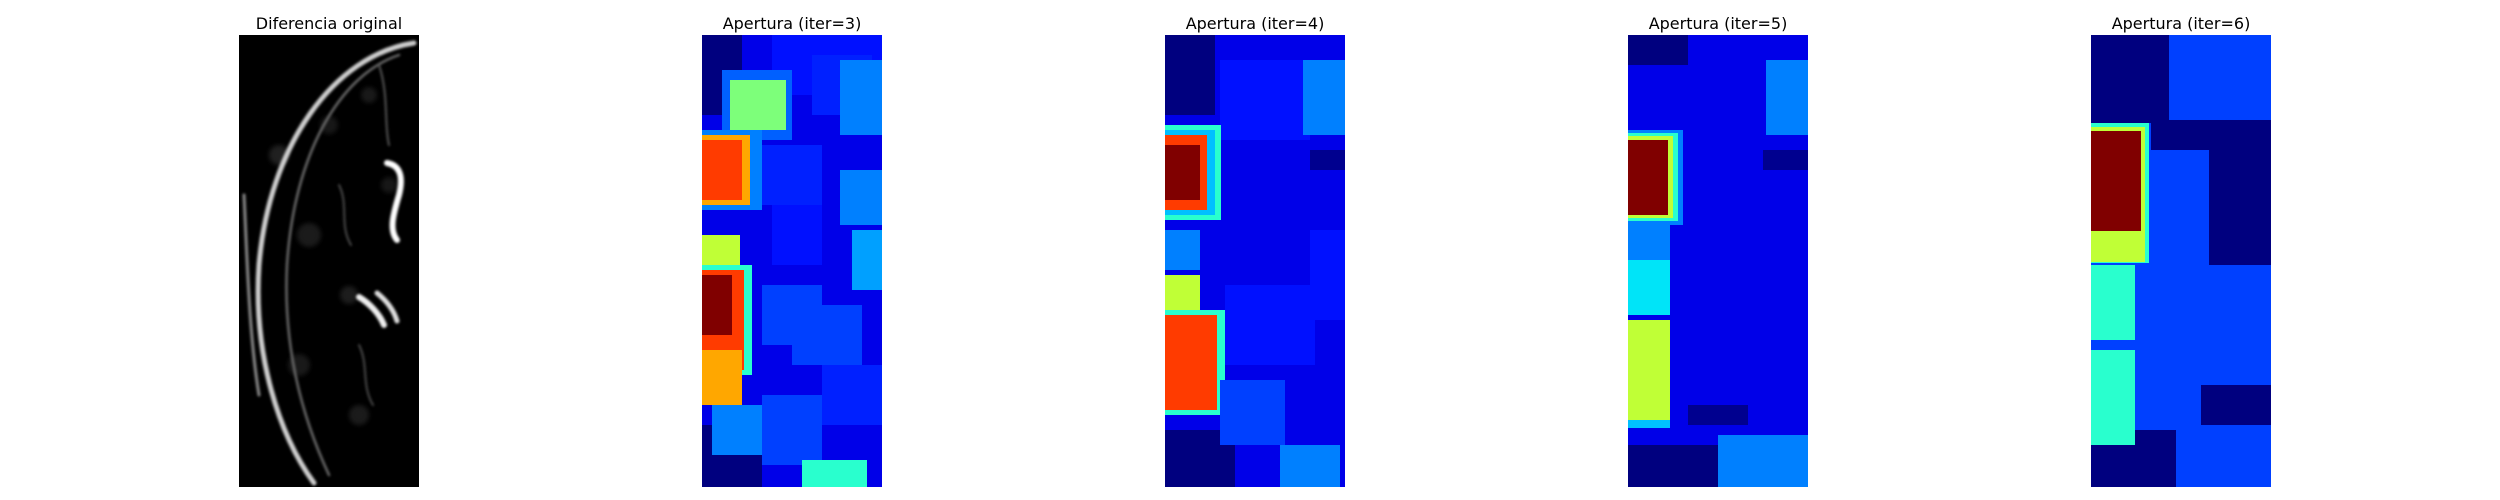 The width and height of the screenshot is (2500, 500). Describe the element at coordinates (1255, 23) in the screenshot. I see `panel-title: Apertura (iter=4)` at that location.